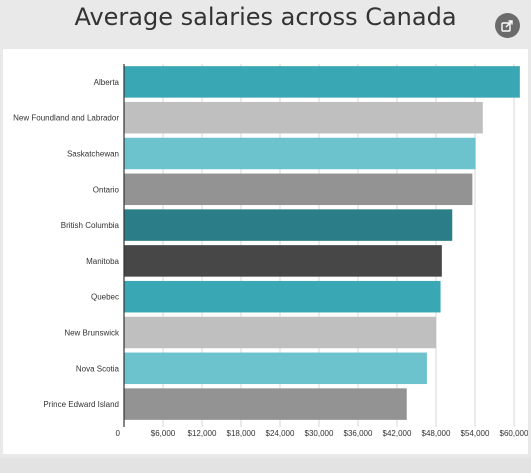  Describe the element at coordinates (436, 433) in the screenshot. I see `x-tick-label: $48,000` at that location.